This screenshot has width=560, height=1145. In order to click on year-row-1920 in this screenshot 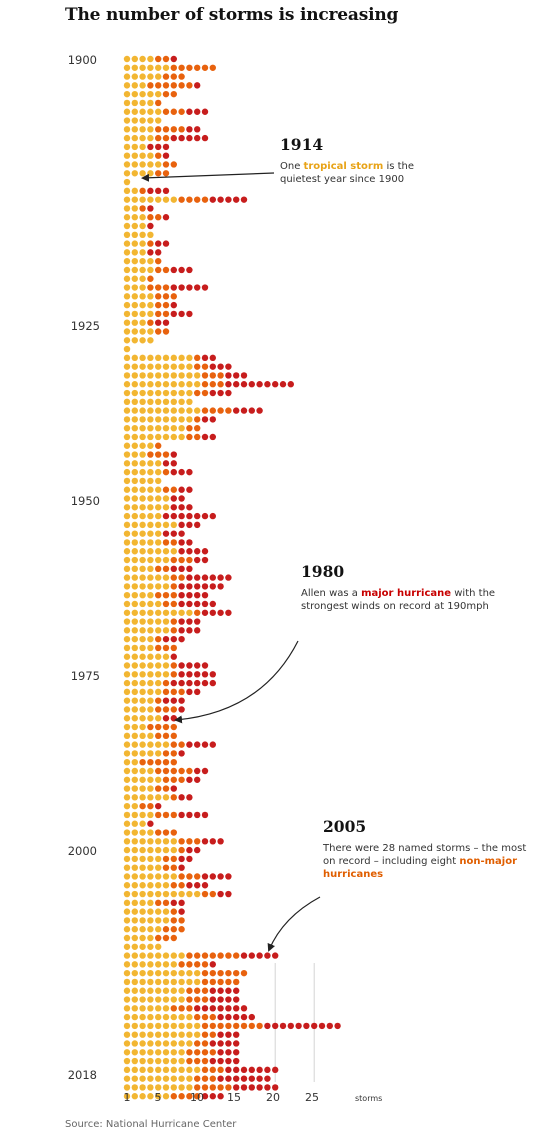, I will do `click(138, 234)`.